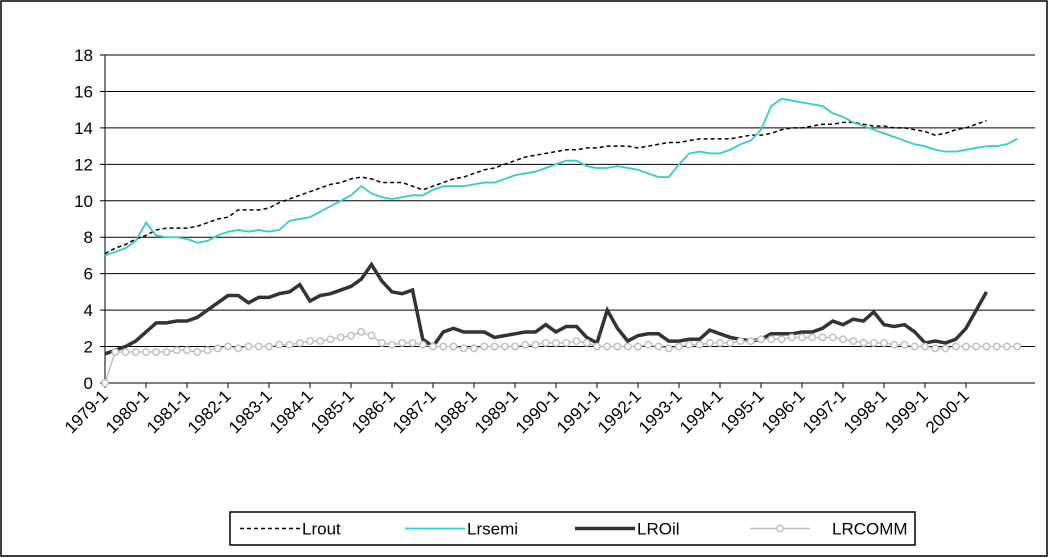 The image size is (1049, 558). Describe the element at coordinates (88, 383) in the screenshot. I see `y-tick-label: 0` at that location.